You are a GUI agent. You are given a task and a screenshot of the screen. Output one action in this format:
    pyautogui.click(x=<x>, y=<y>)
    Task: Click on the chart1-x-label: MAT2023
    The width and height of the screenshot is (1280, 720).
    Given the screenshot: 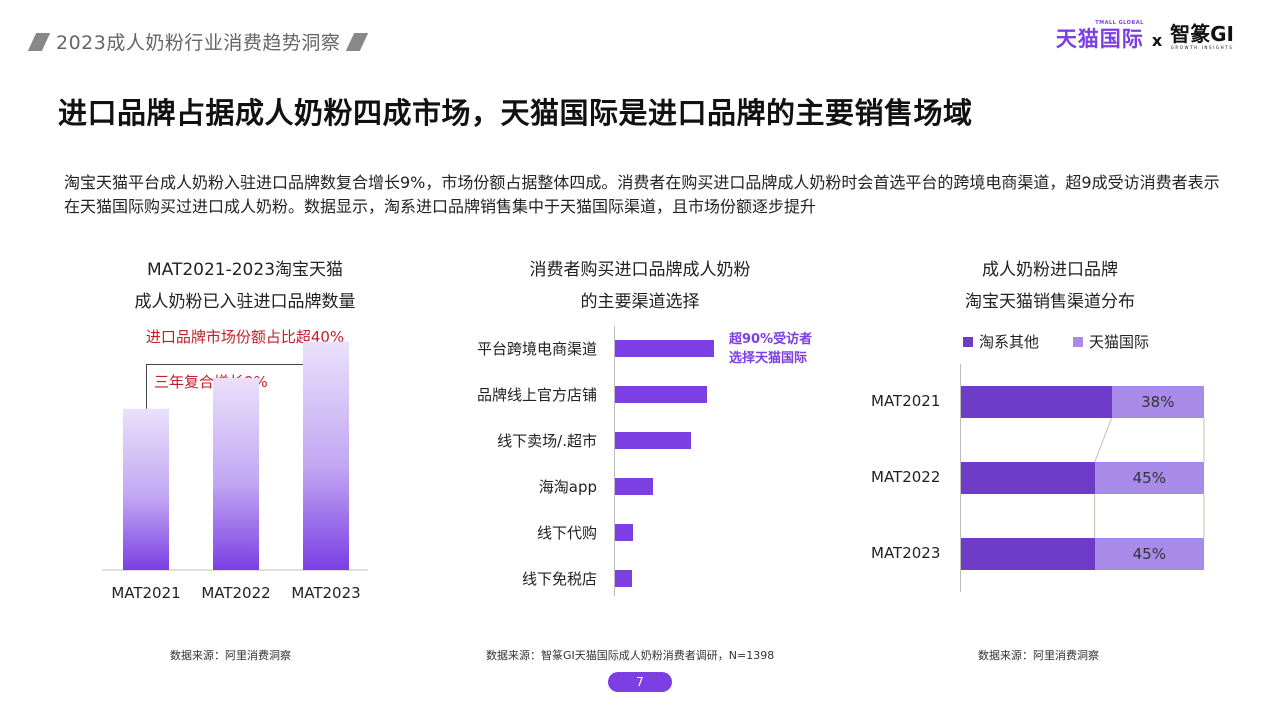 What is the action you would take?
    pyautogui.click(x=325, y=593)
    